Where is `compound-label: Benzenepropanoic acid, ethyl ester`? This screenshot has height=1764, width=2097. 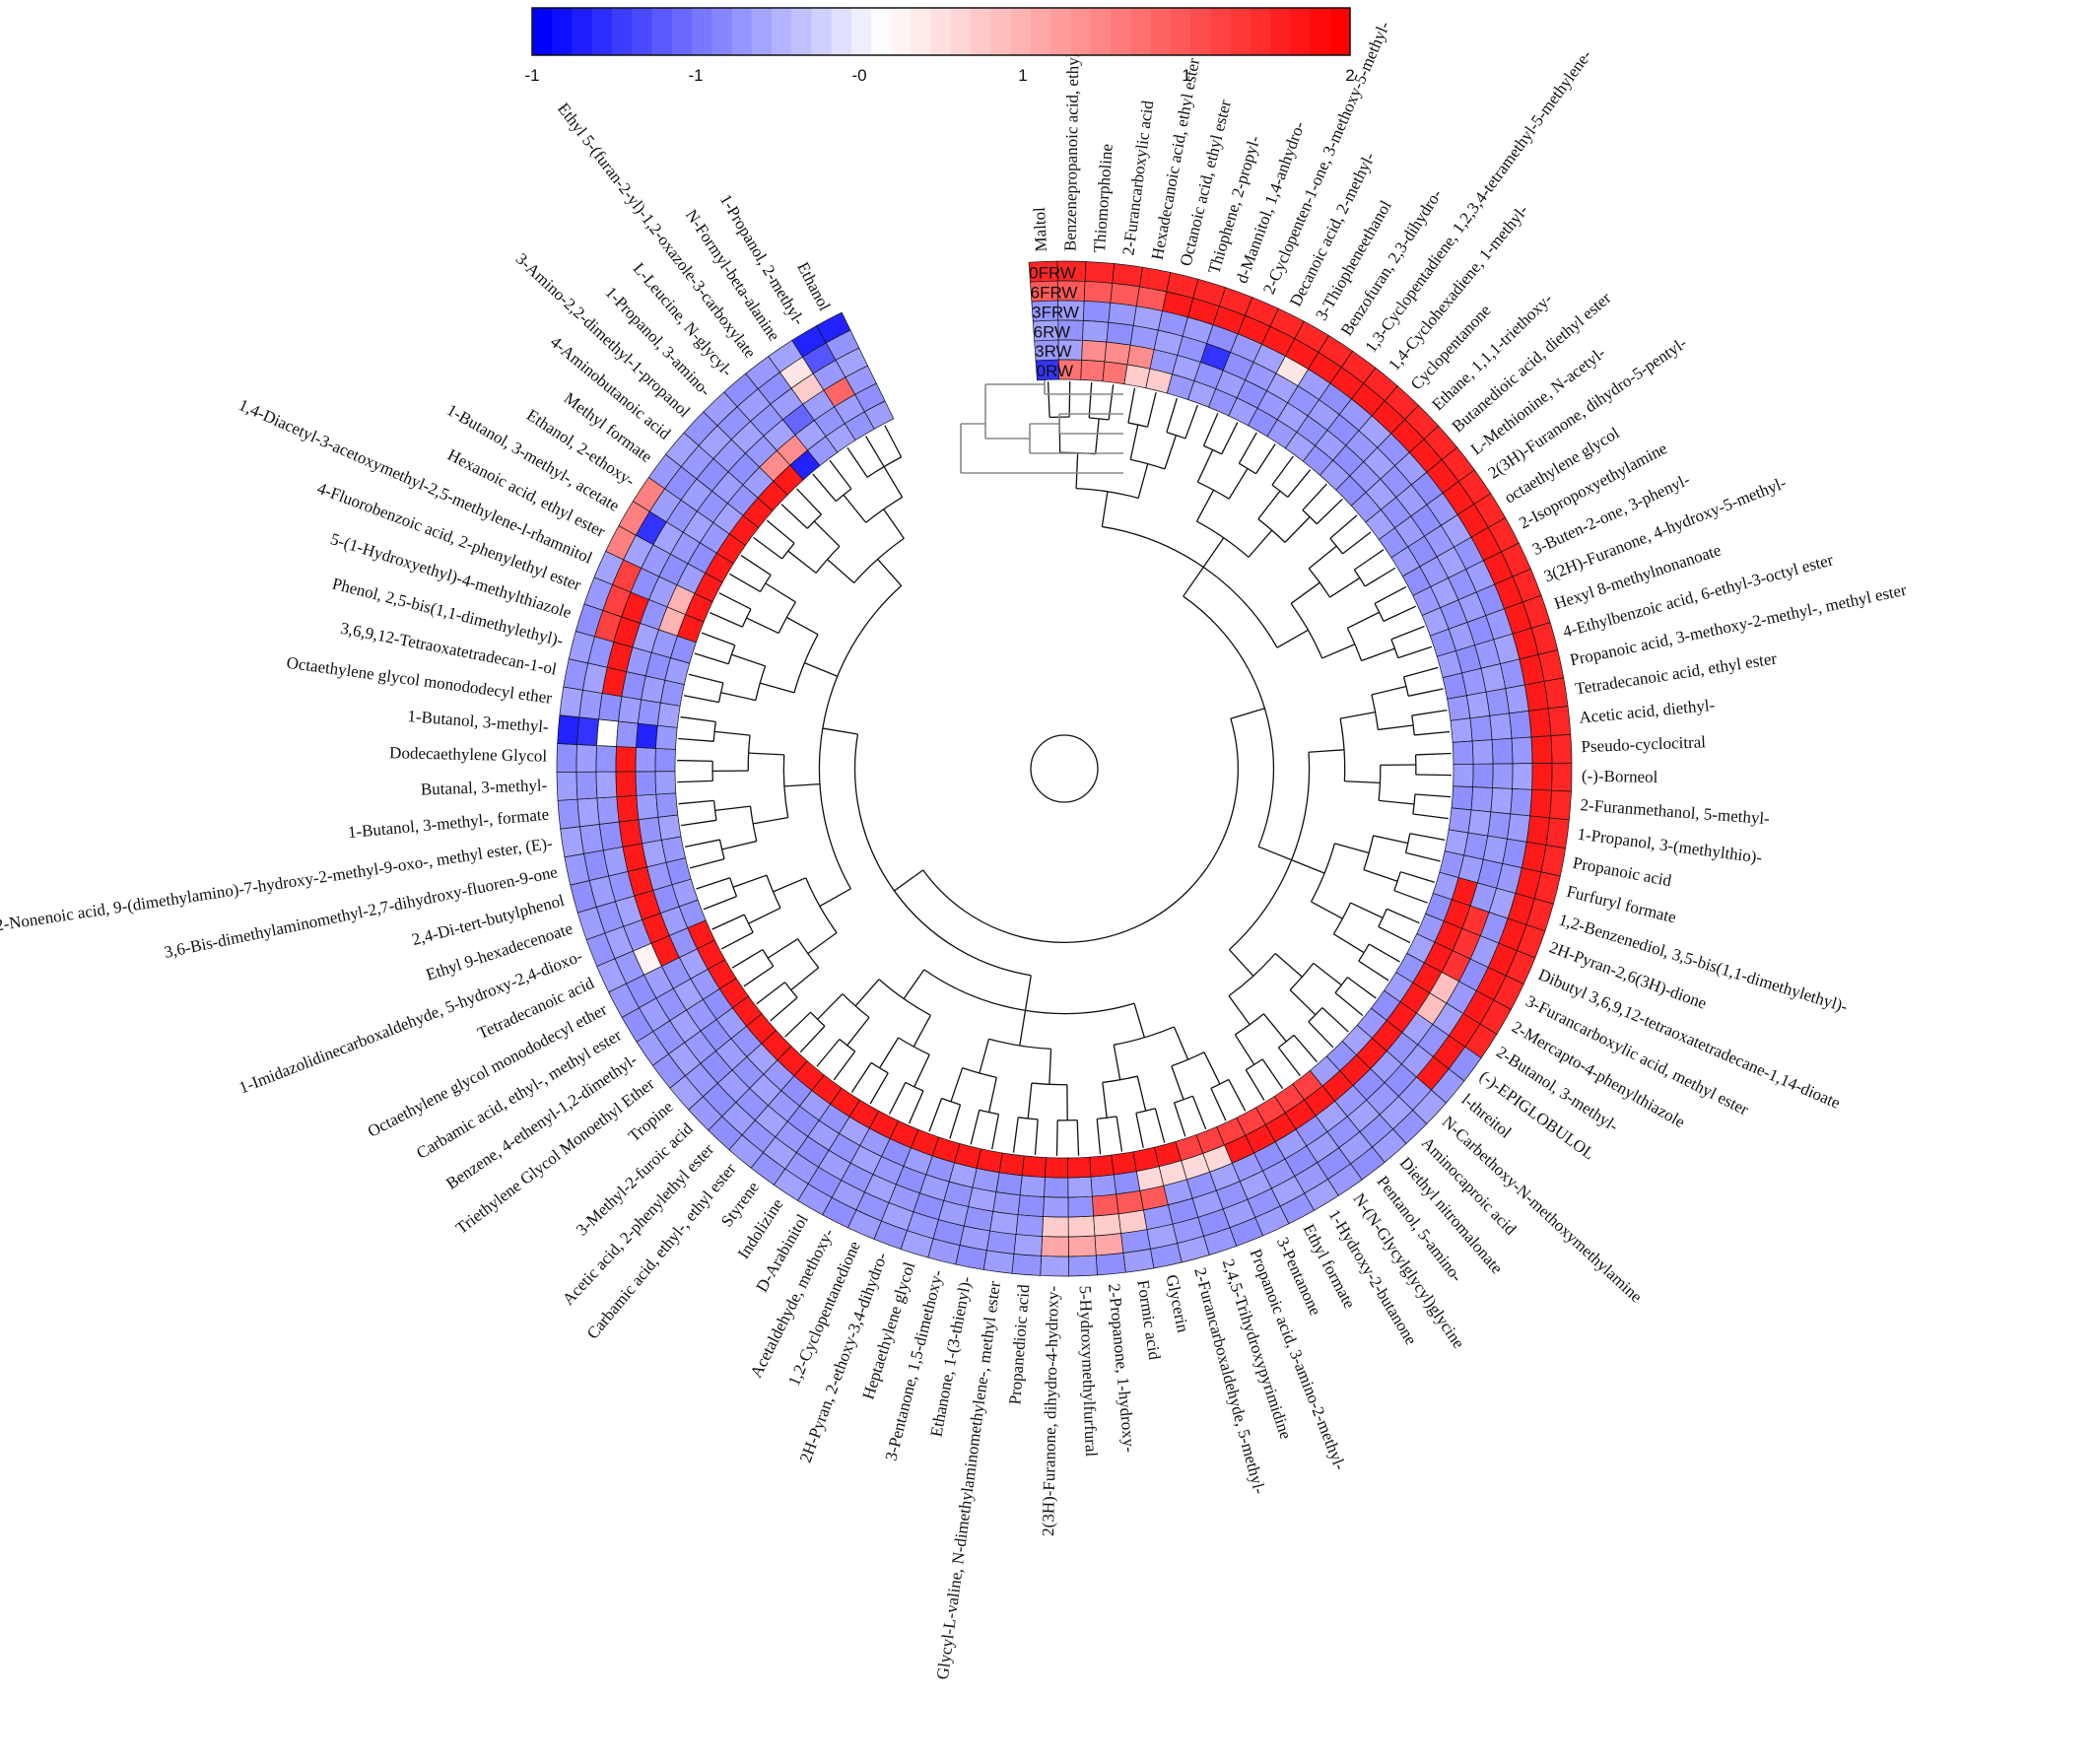
compound-label: Benzenepropanoic acid, ethyl ester is located at coordinates (1071, 134).